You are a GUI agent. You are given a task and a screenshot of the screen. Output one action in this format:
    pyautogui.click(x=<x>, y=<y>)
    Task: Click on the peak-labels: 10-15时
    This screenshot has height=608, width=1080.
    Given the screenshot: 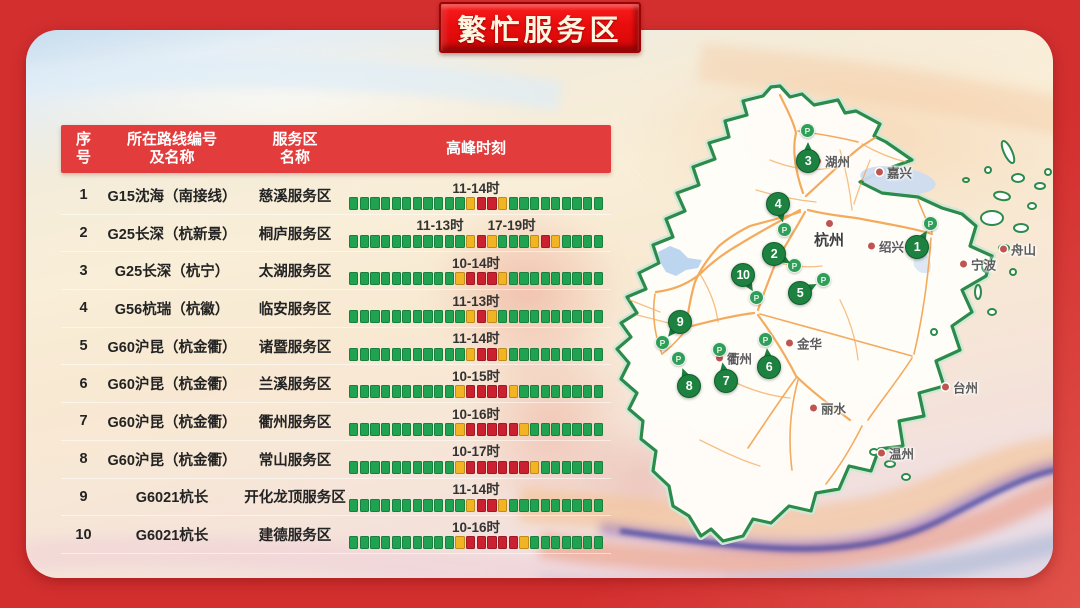 What is the action you would take?
    pyautogui.click(x=476, y=375)
    